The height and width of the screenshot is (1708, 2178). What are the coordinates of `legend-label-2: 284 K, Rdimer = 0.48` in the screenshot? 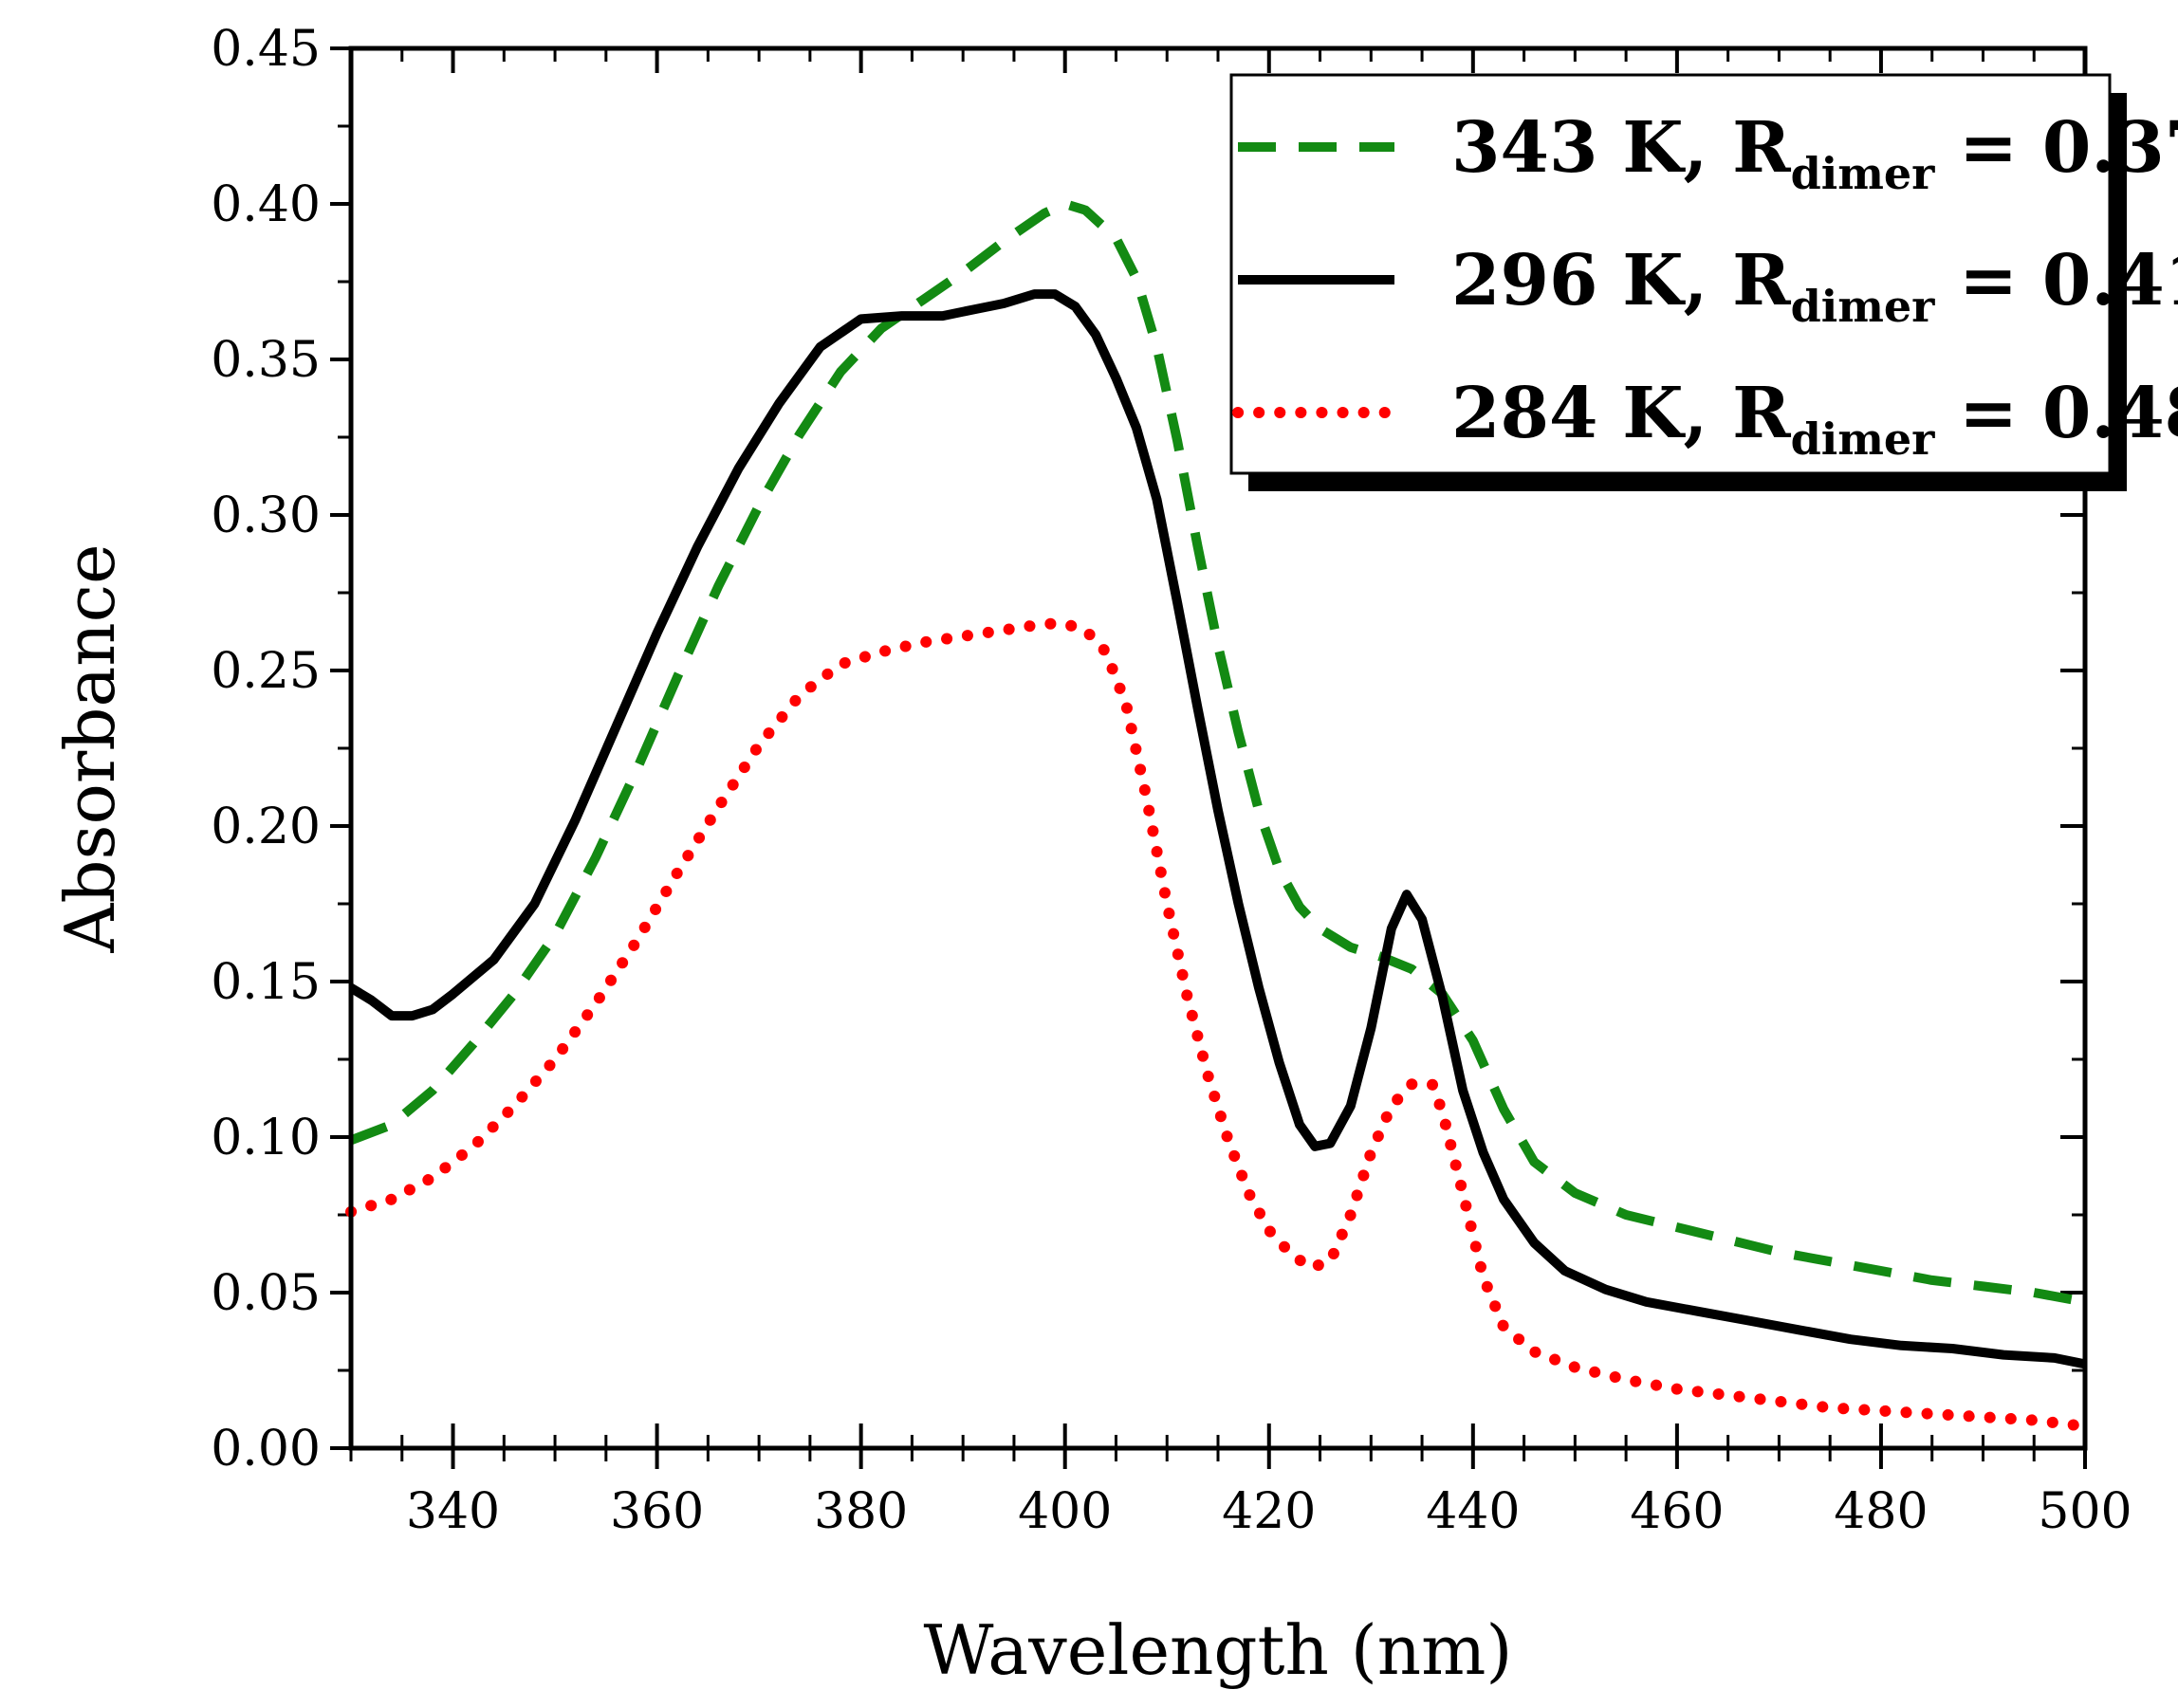 It's located at (1814, 419).